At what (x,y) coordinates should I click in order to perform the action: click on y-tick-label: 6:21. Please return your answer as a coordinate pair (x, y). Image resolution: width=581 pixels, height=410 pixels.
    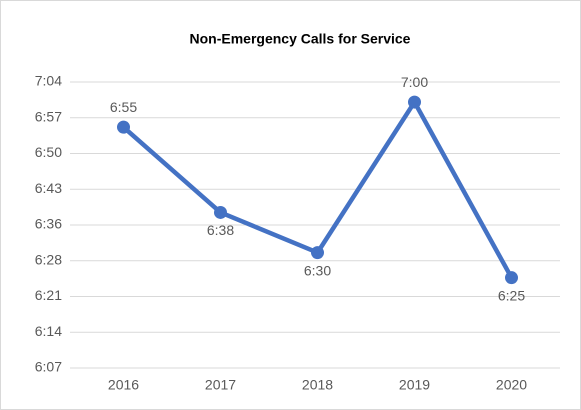
    Looking at the image, I should click on (48, 295).